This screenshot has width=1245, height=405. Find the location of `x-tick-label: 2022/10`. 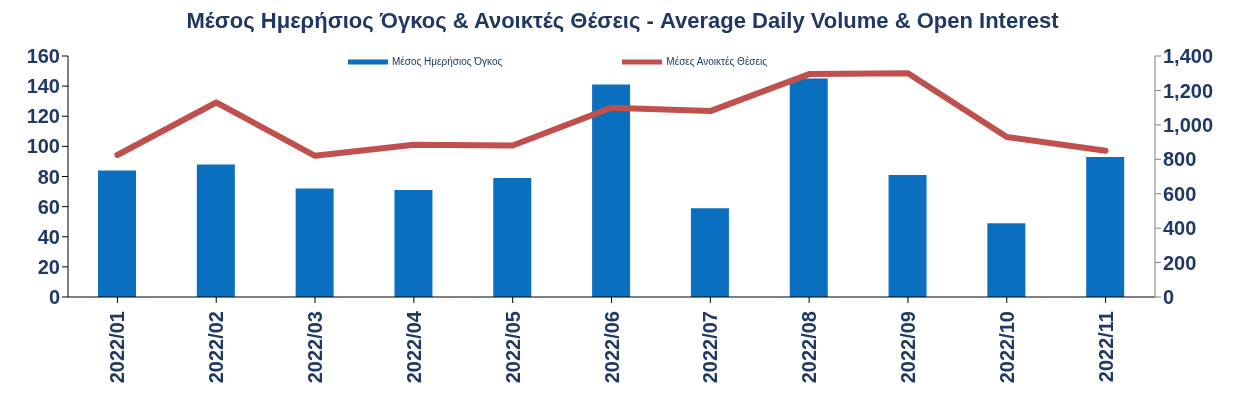

x-tick-label: 2022/10 is located at coordinates (1006, 347).